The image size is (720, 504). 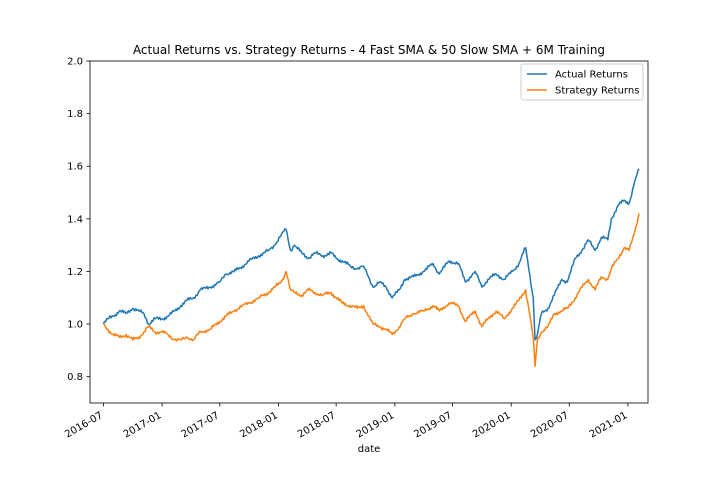 I want to click on y-tick-label: 1.4, so click(x=75, y=219).